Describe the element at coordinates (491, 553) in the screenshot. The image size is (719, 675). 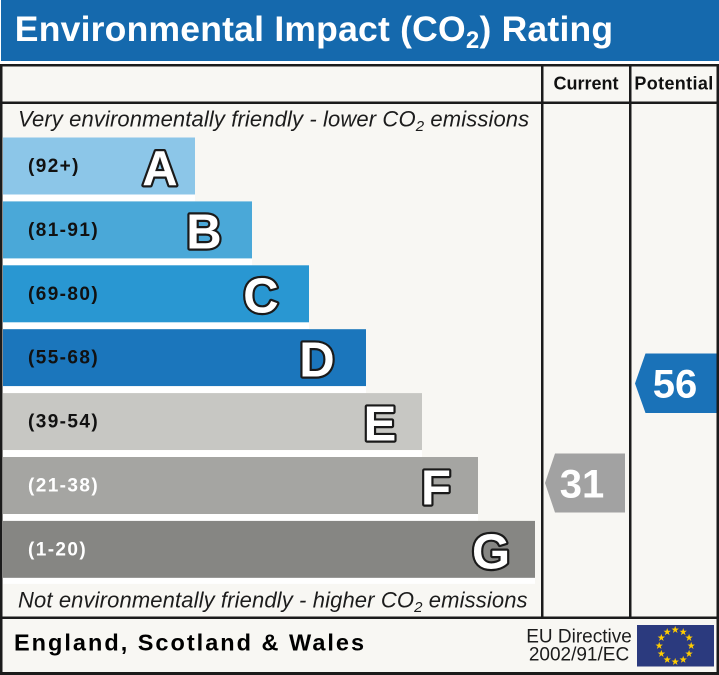
I see `svg-text: G` at that location.